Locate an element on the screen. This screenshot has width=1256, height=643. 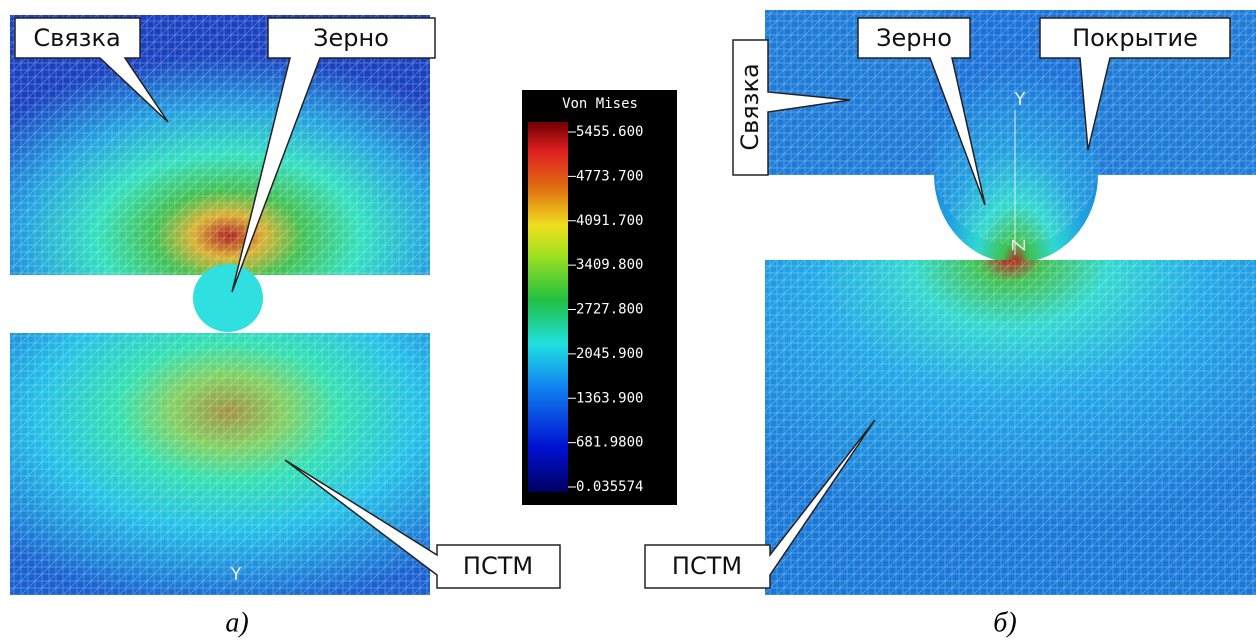
grain is located at coordinates (228, 298).